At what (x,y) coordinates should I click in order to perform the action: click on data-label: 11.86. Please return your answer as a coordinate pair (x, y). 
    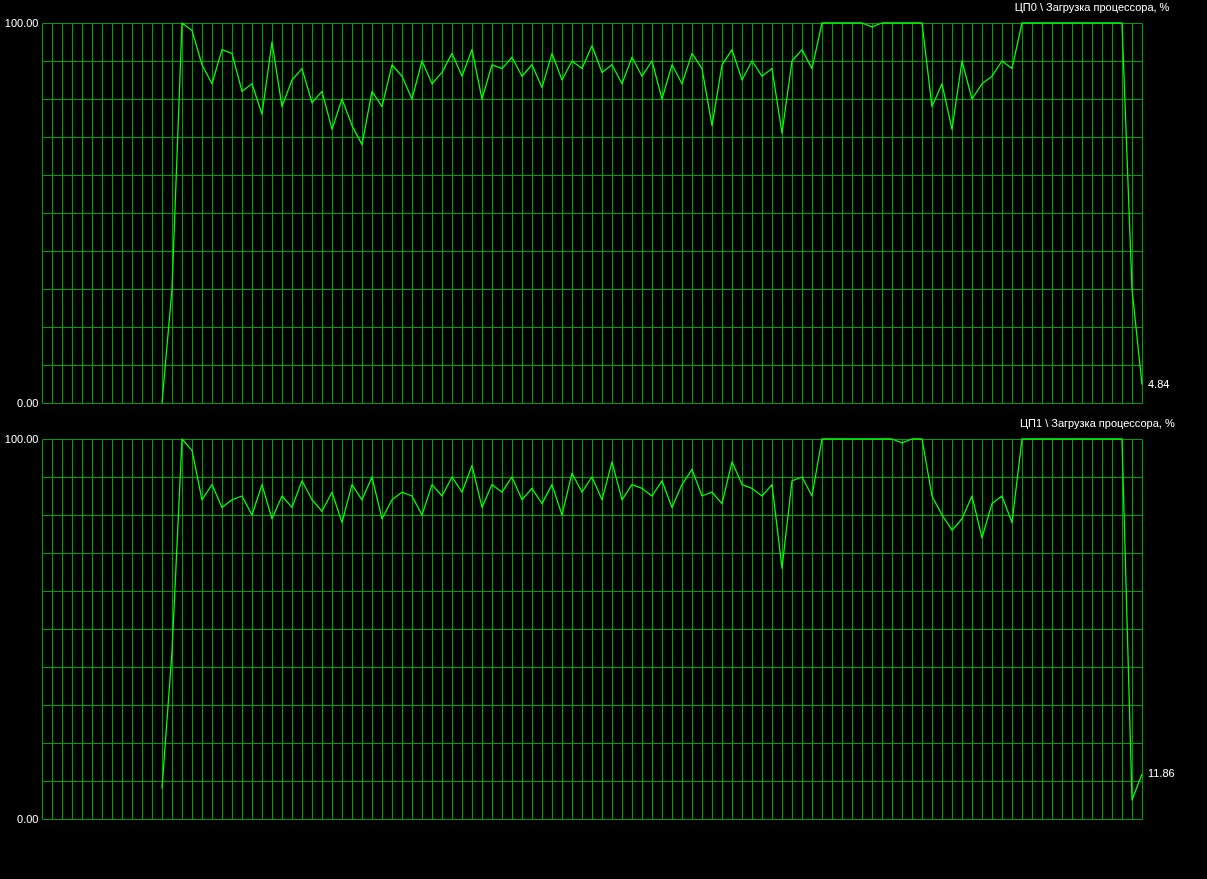
    Looking at the image, I should click on (1161, 772).